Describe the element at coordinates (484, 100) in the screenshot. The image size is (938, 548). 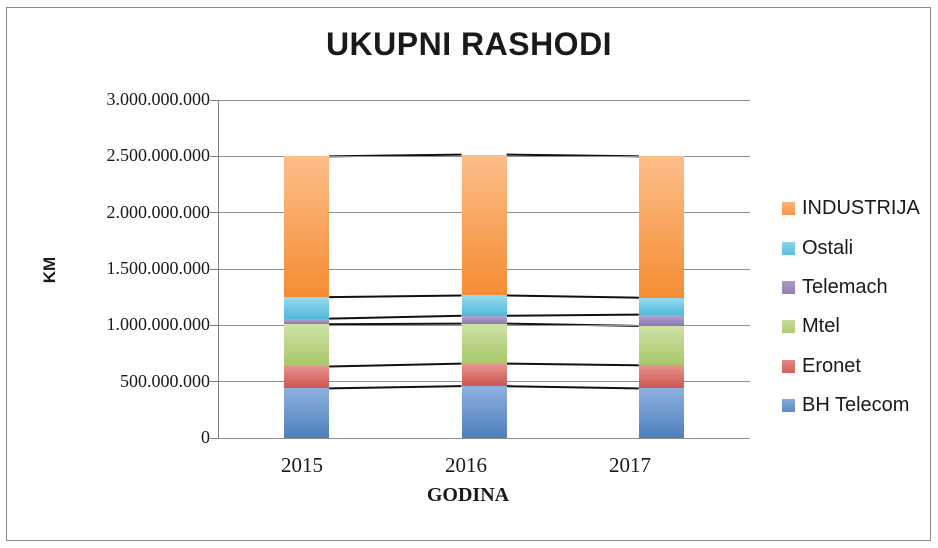
I see `gridline` at that location.